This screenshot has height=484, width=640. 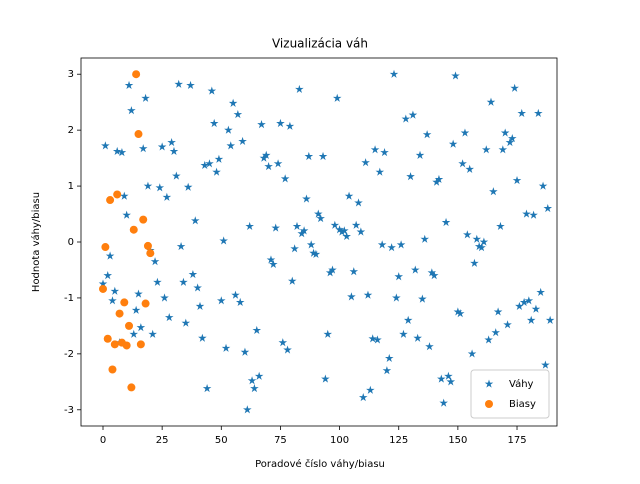 What do you see at coordinates (71, 74) in the screenshot?
I see `y-tick-label: 3` at bounding box center [71, 74].